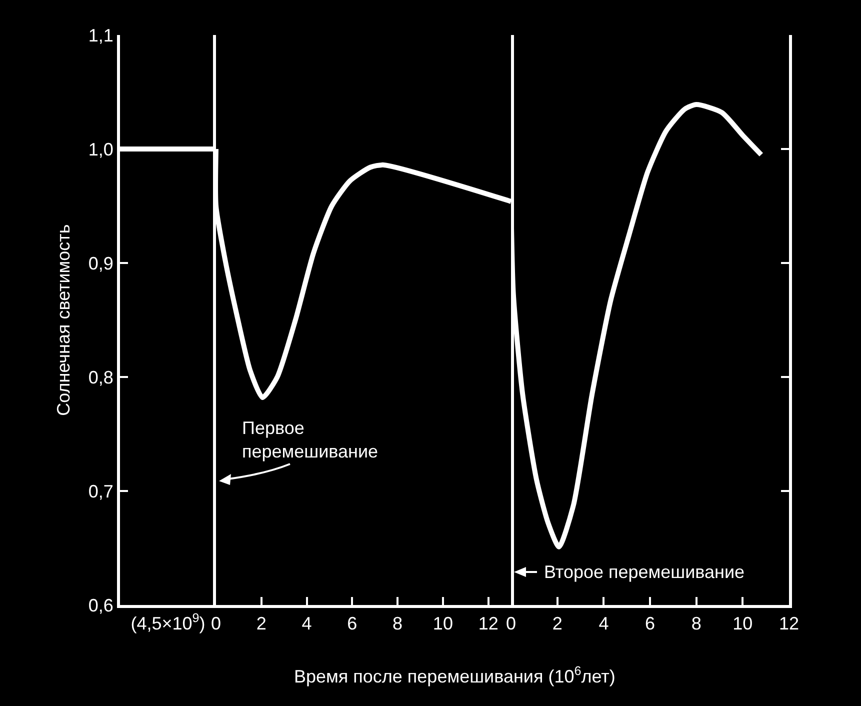 The image size is (861, 706). I want to click on y-tick-label: 0,8, so click(101, 377).